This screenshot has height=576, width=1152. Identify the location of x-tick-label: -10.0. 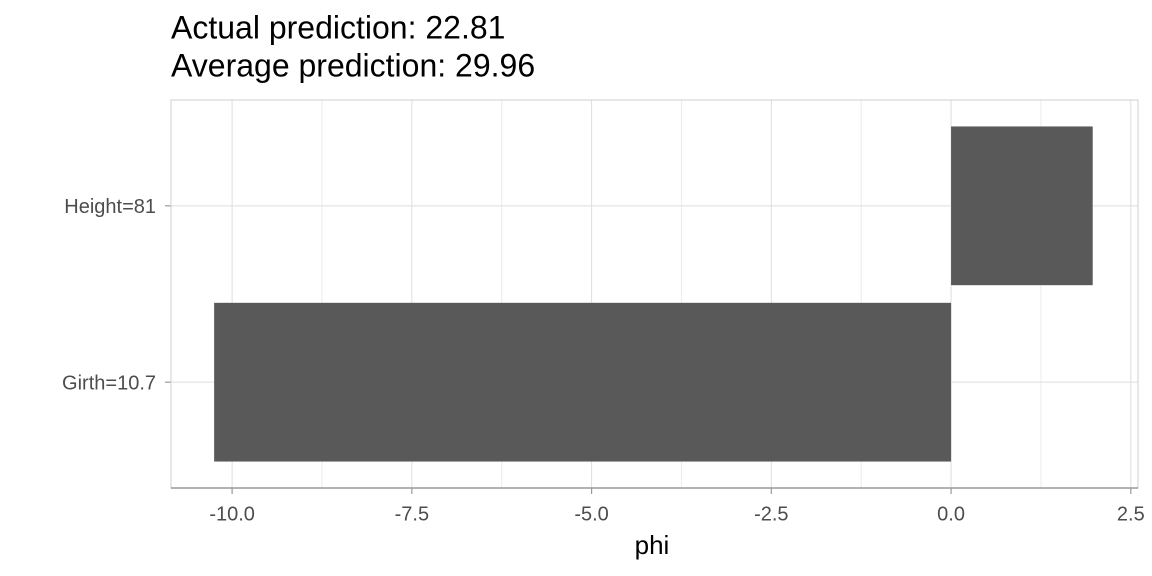
(232, 514).